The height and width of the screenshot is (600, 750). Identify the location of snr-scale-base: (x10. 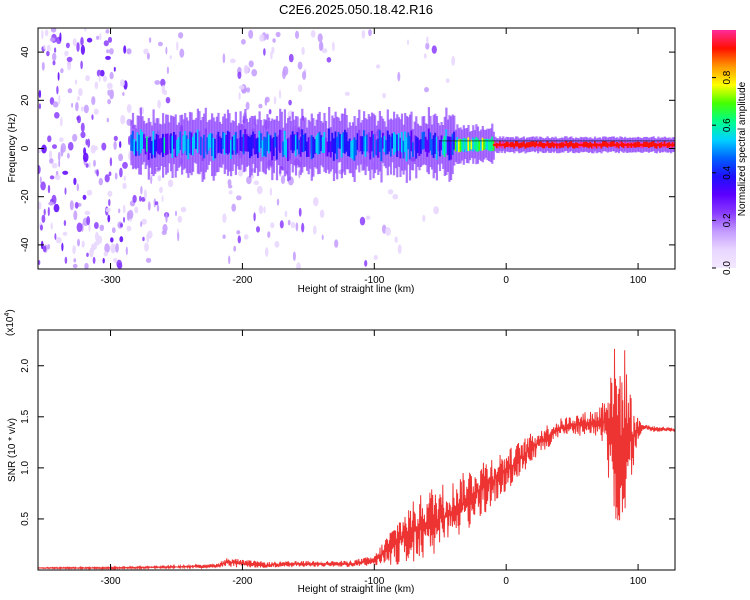
(10, 326).